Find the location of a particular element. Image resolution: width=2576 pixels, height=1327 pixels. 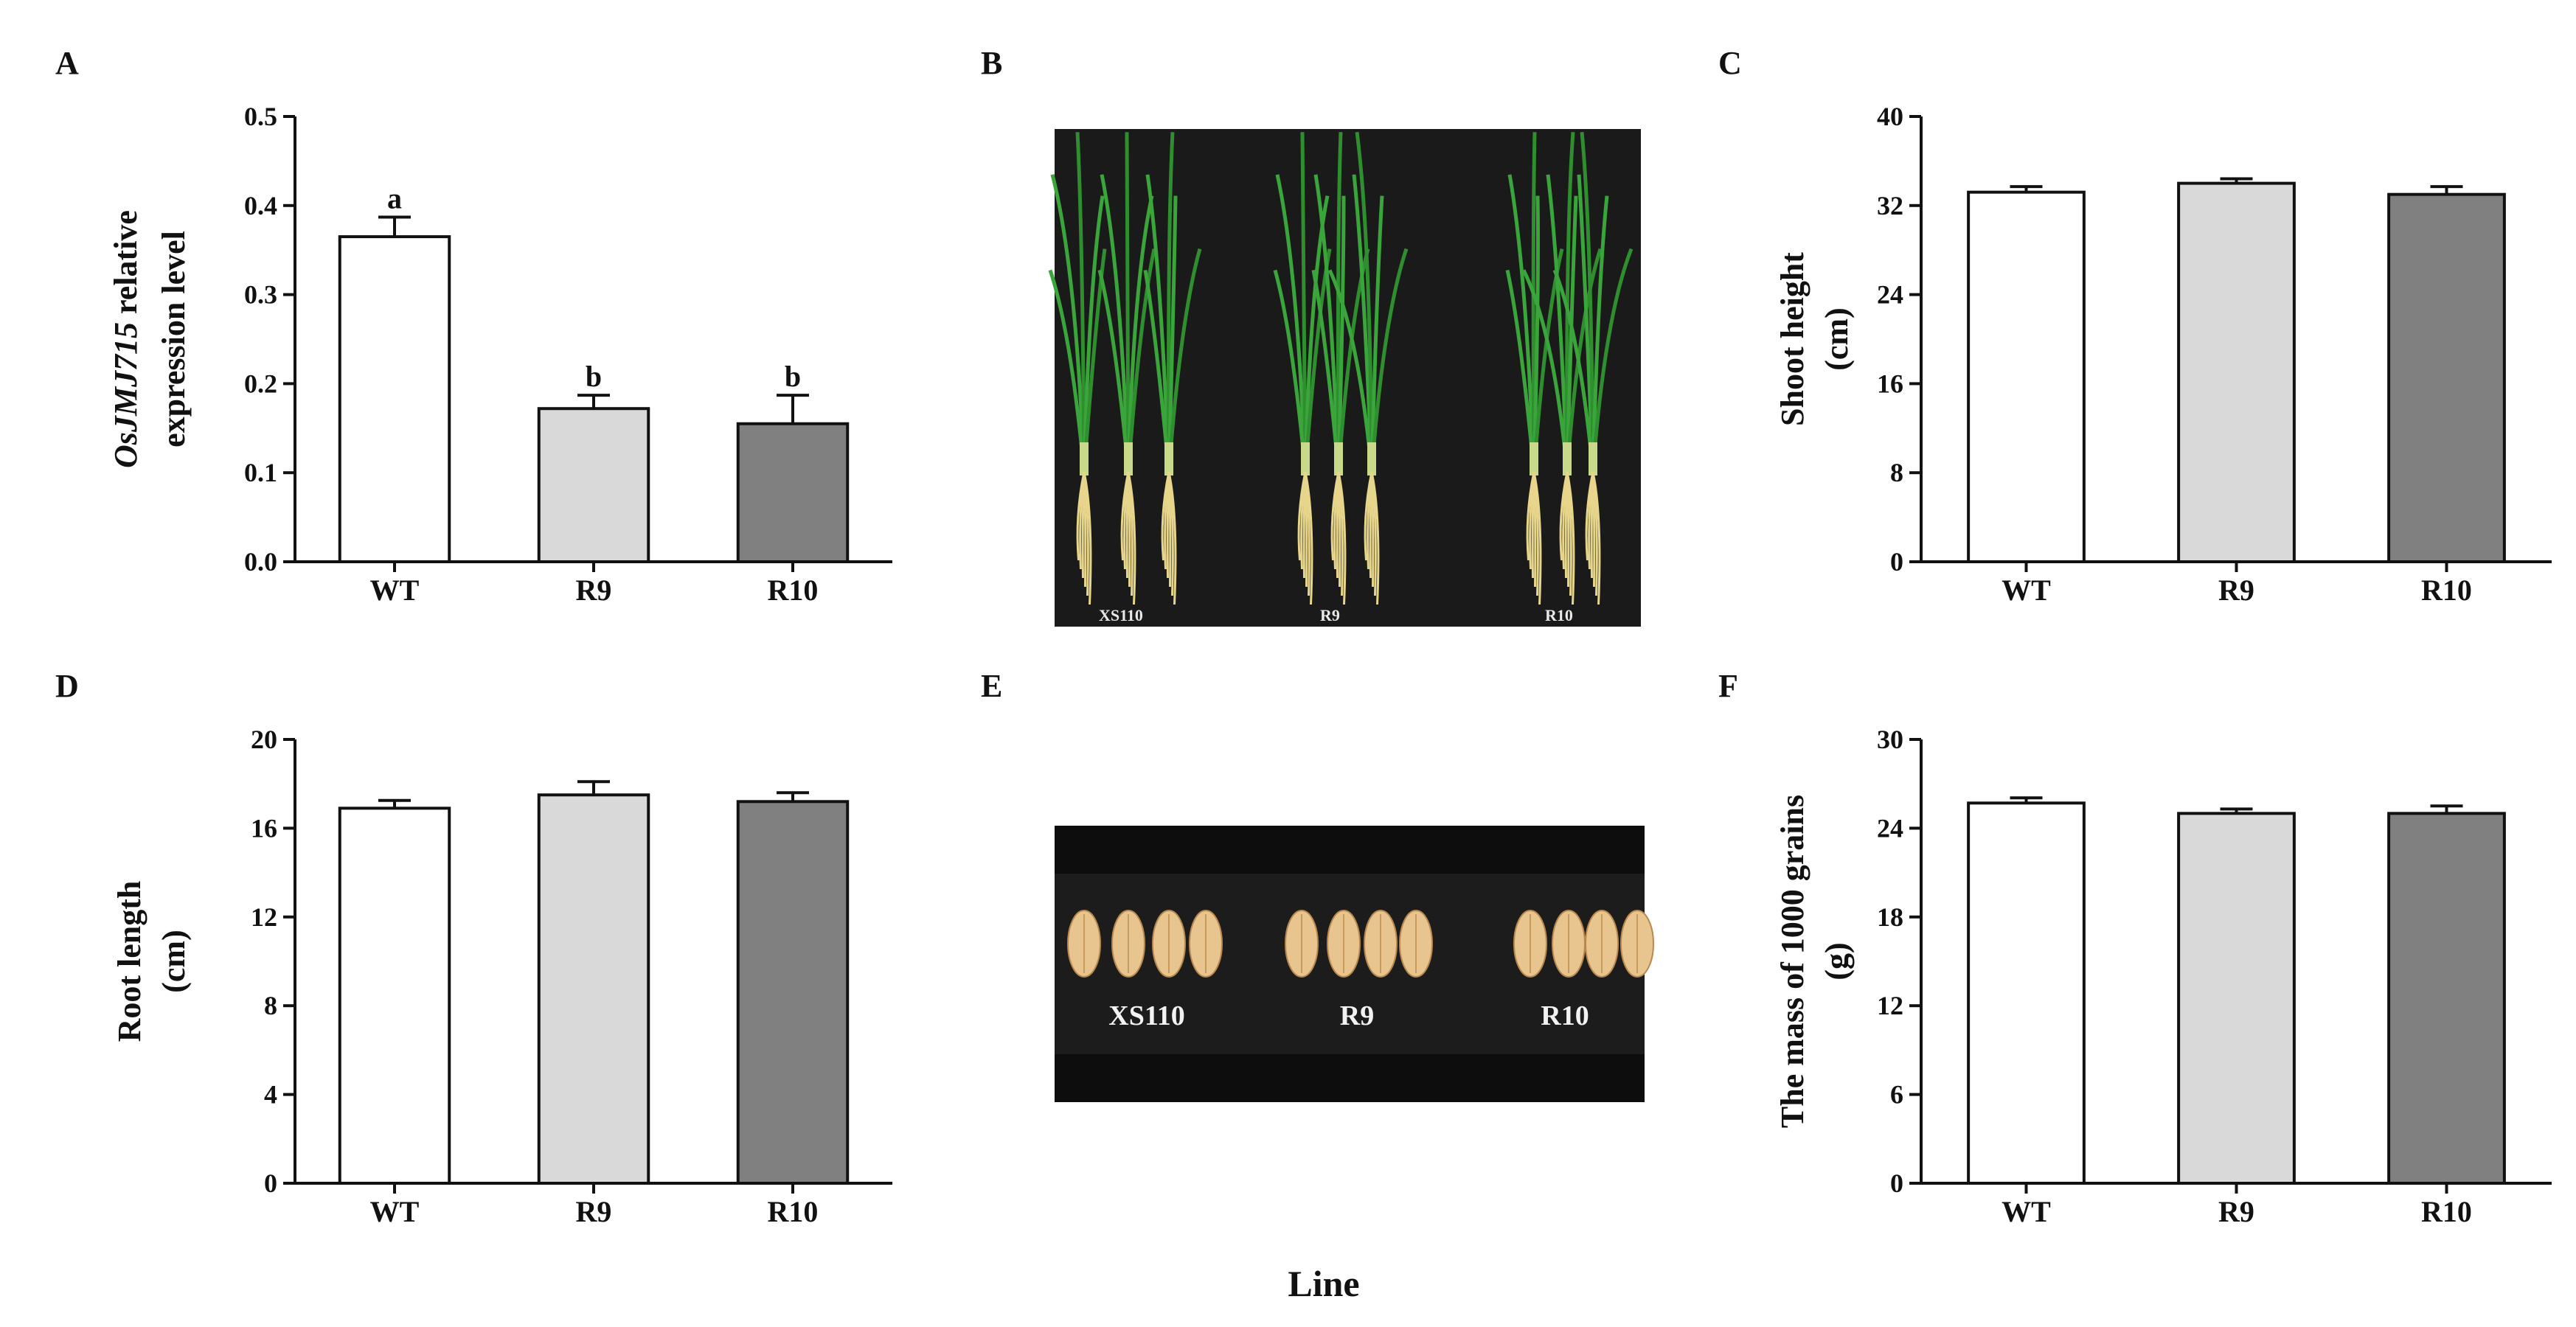

panel-letter-e: E is located at coordinates (991, 686).